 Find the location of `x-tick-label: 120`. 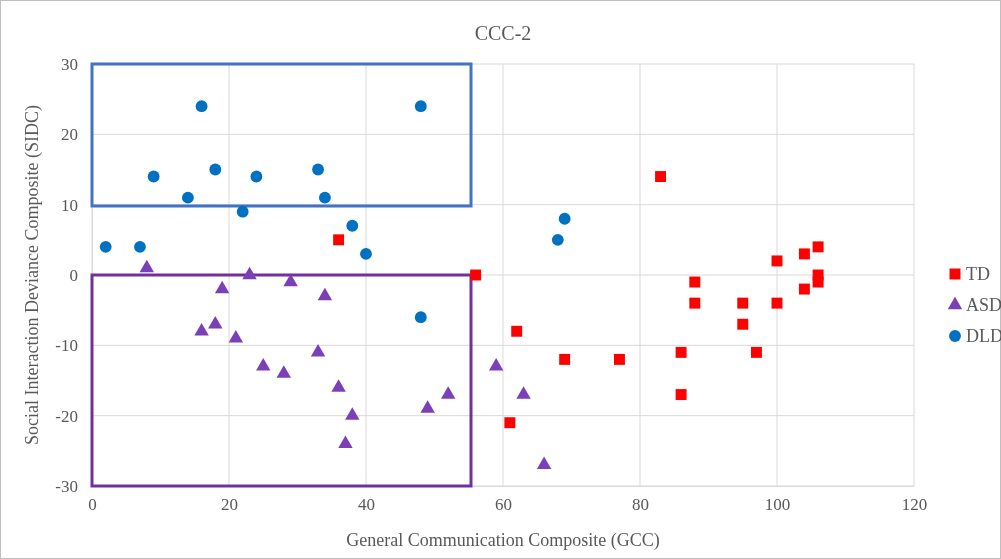

x-tick-label: 120 is located at coordinates (914, 505).